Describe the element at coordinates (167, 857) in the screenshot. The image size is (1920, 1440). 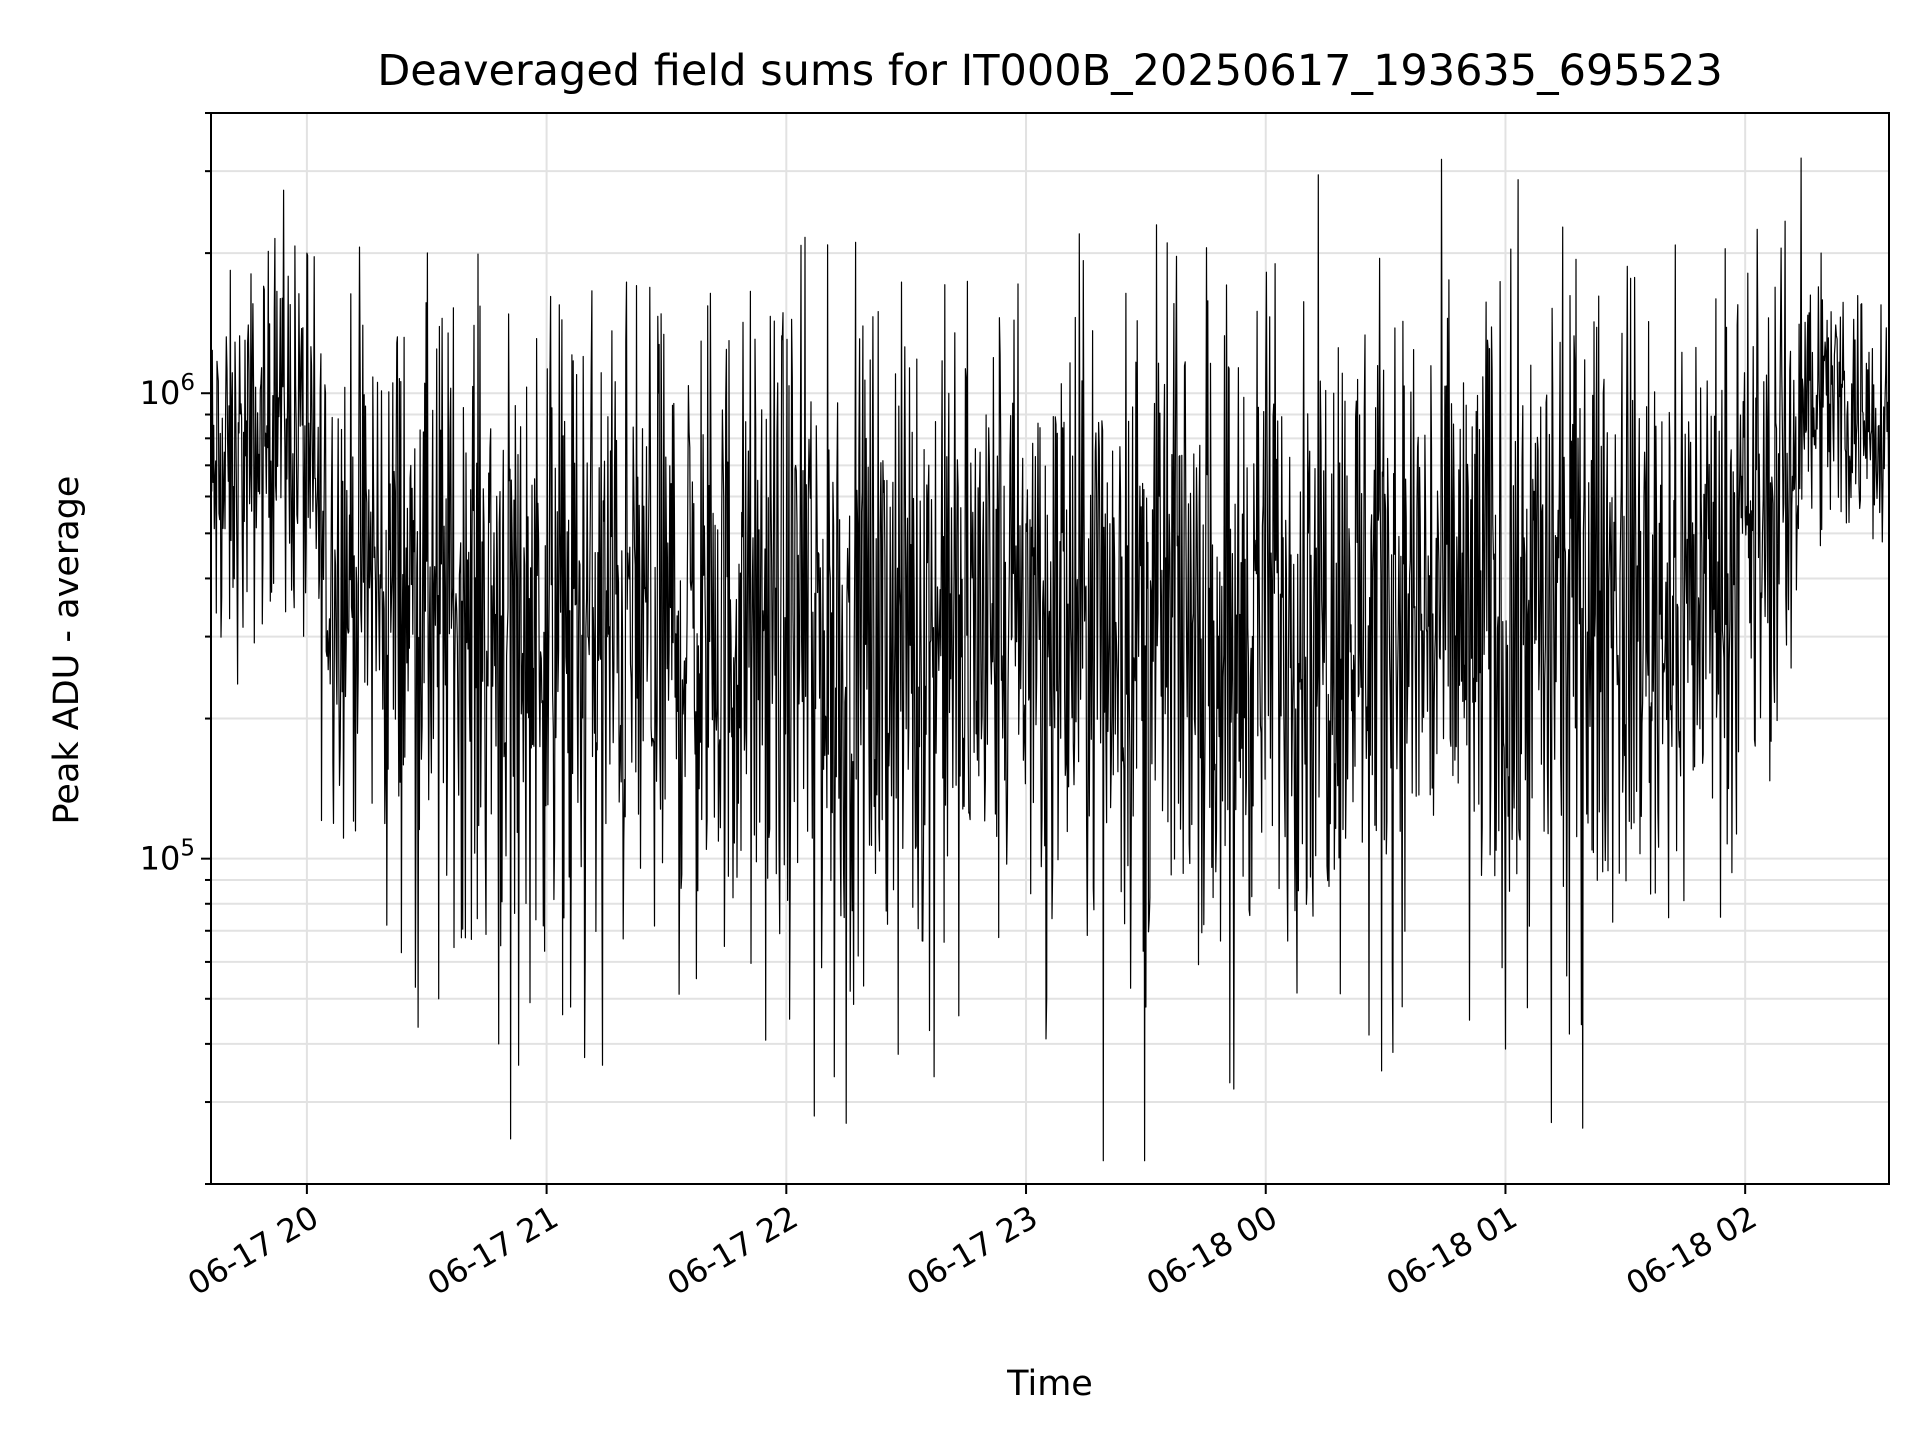
I see `y-tick-label: 10⁵` at that location.